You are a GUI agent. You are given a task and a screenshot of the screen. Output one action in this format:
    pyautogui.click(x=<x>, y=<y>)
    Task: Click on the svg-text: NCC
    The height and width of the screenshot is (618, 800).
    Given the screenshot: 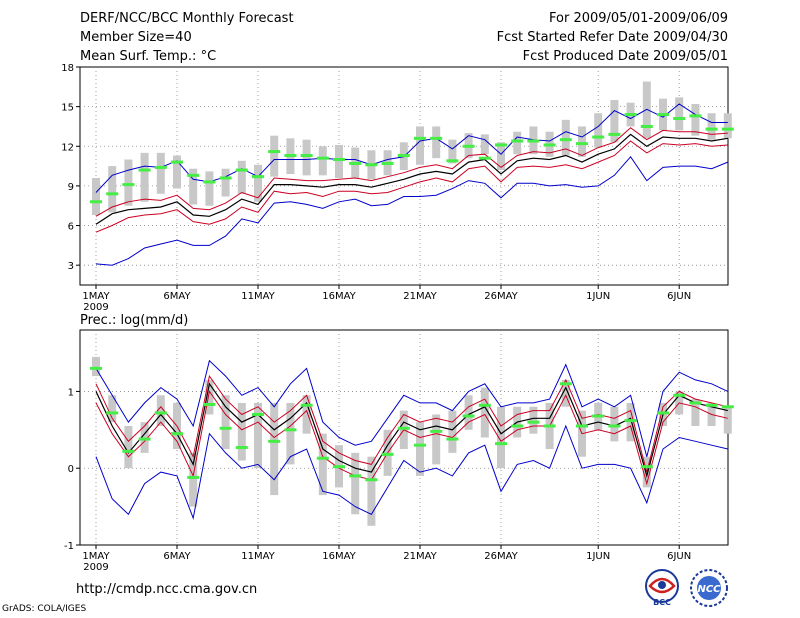 What is the action you would take?
    pyautogui.click(x=709, y=589)
    